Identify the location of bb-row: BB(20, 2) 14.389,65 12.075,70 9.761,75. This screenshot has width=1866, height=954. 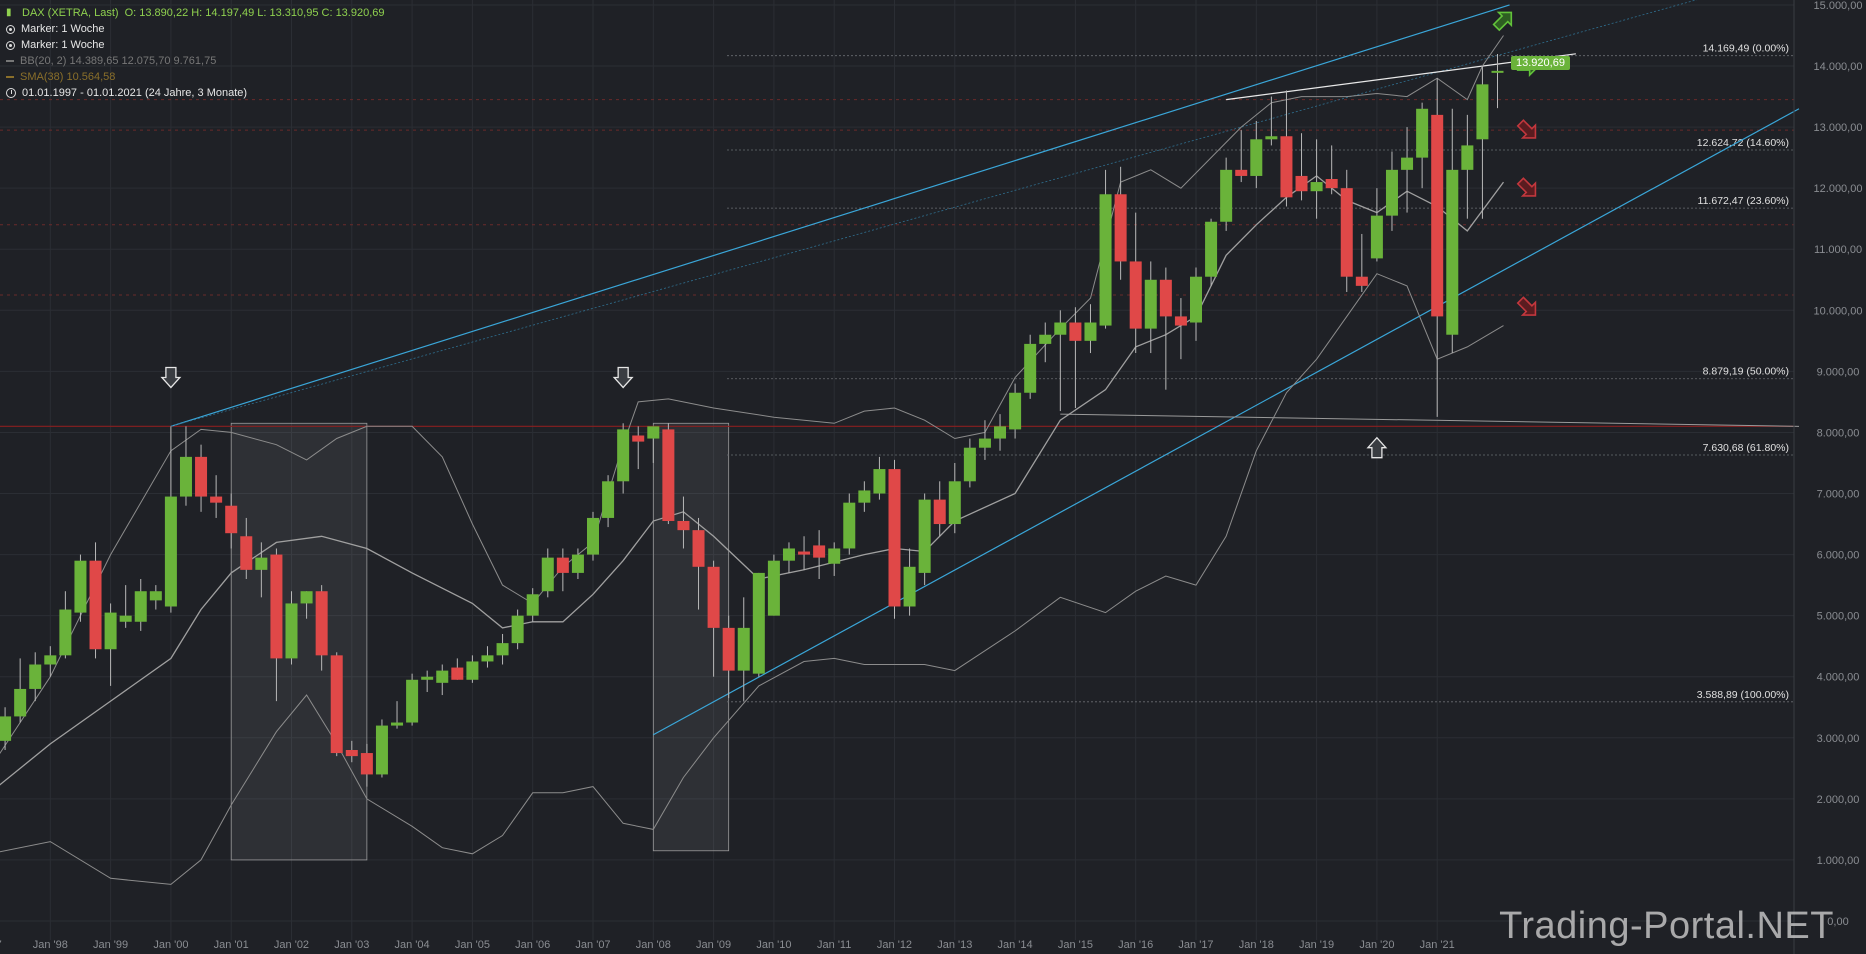
(195, 61).